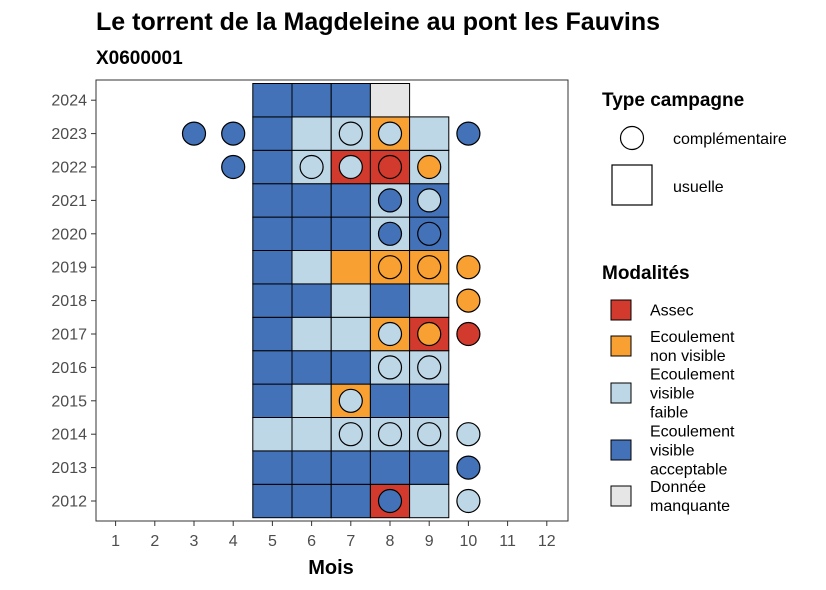 The width and height of the screenshot is (826, 590). What do you see at coordinates (69, 234) in the screenshot?
I see `y-tick-label: 2020` at bounding box center [69, 234].